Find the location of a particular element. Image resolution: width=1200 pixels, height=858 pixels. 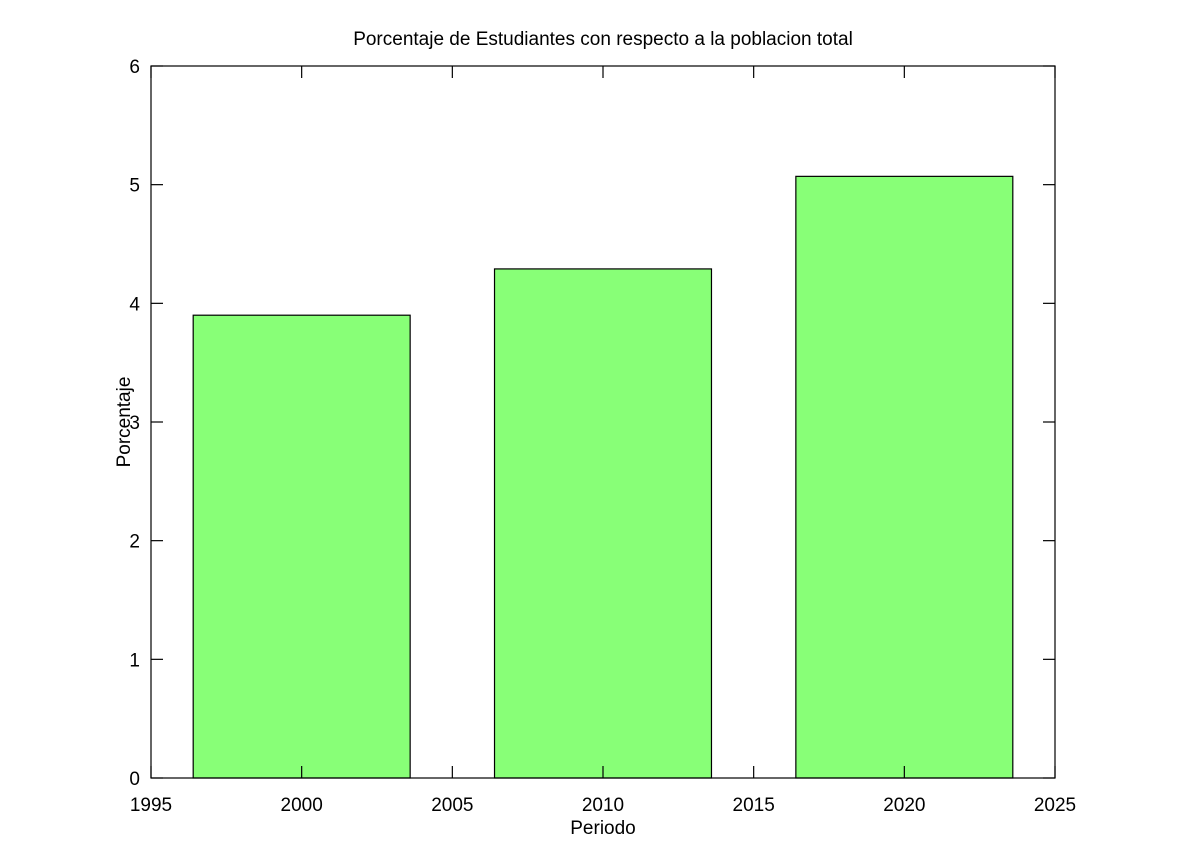

x-tick-label-2015: 2015 is located at coordinates (754, 805).